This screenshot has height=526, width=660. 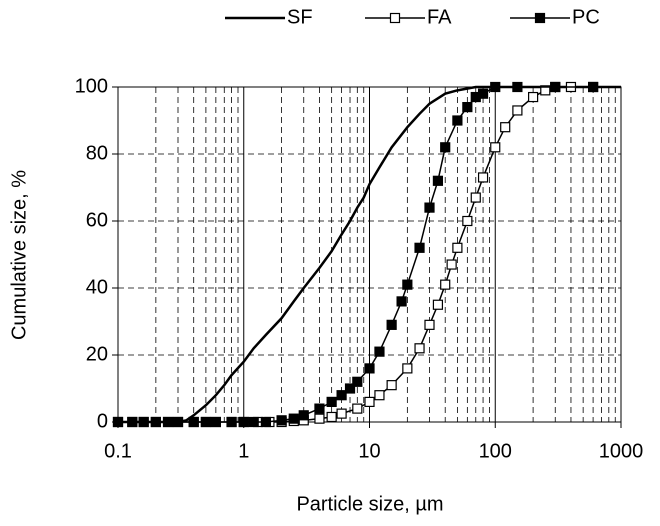 I want to click on legend-label: FA, so click(x=439, y=17).